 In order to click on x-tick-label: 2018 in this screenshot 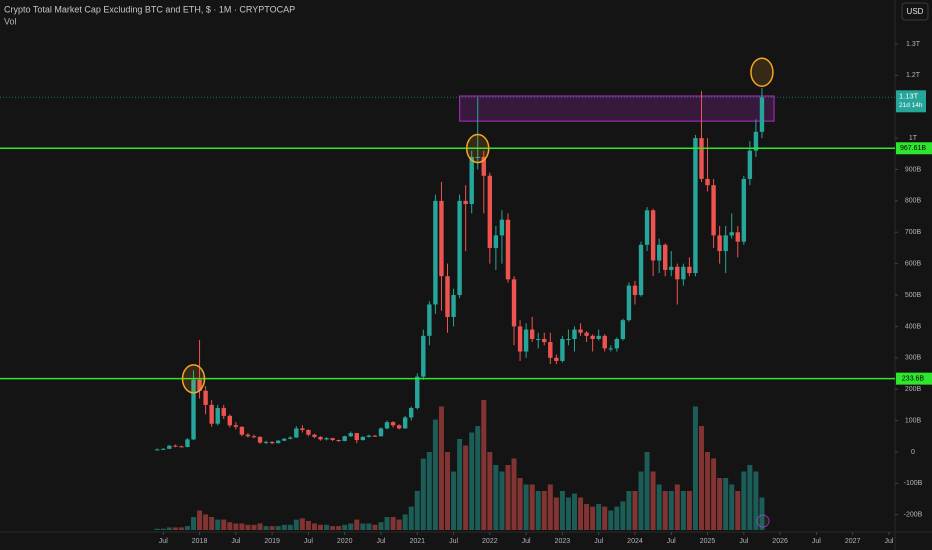, I will do `click(200, 541)`.